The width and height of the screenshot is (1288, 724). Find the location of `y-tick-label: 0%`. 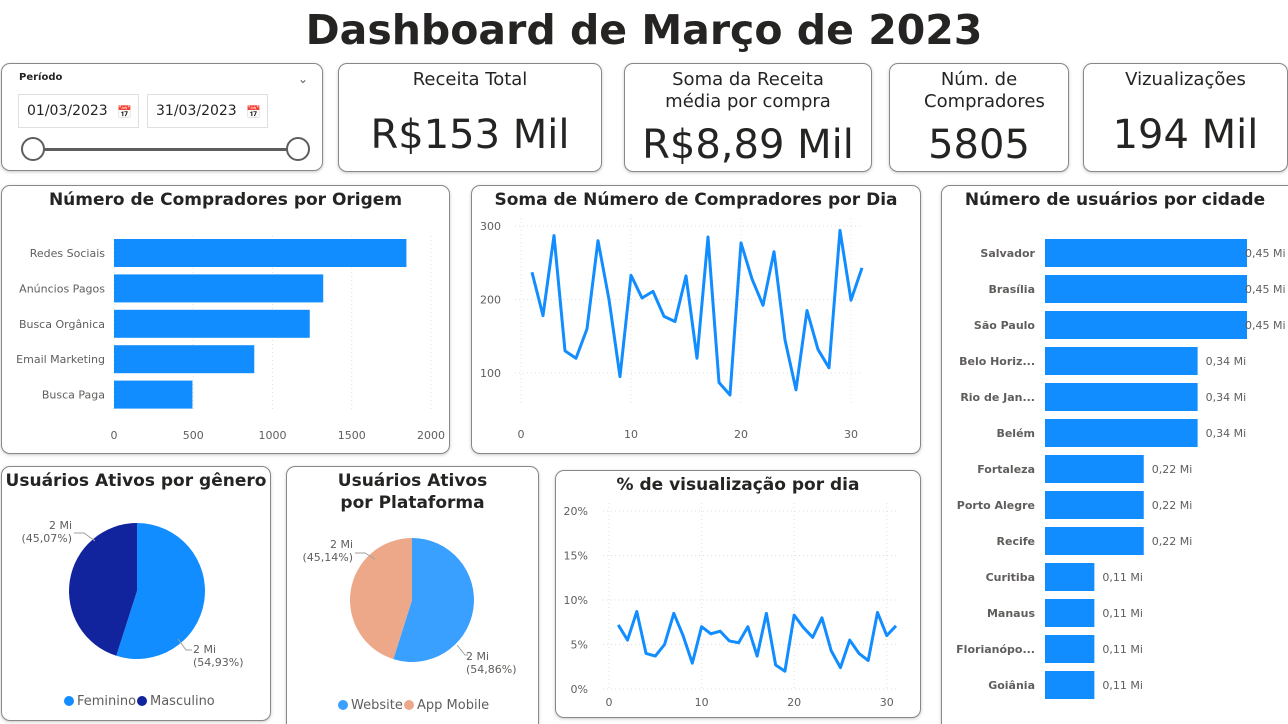

y-tick-label: 0% is located at coordinates (579, 689).